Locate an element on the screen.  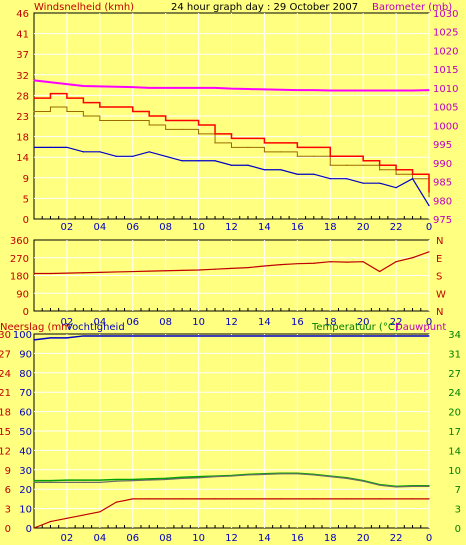
temperature-tick-label: 34 is located at coordinates (454, 335).